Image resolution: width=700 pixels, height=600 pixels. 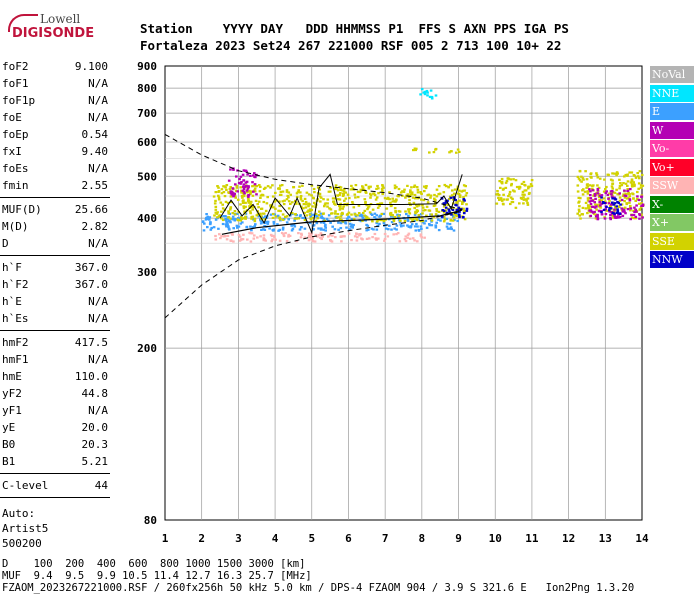 I want to click on x-tick-label: 8, so click(x=422, y=538).